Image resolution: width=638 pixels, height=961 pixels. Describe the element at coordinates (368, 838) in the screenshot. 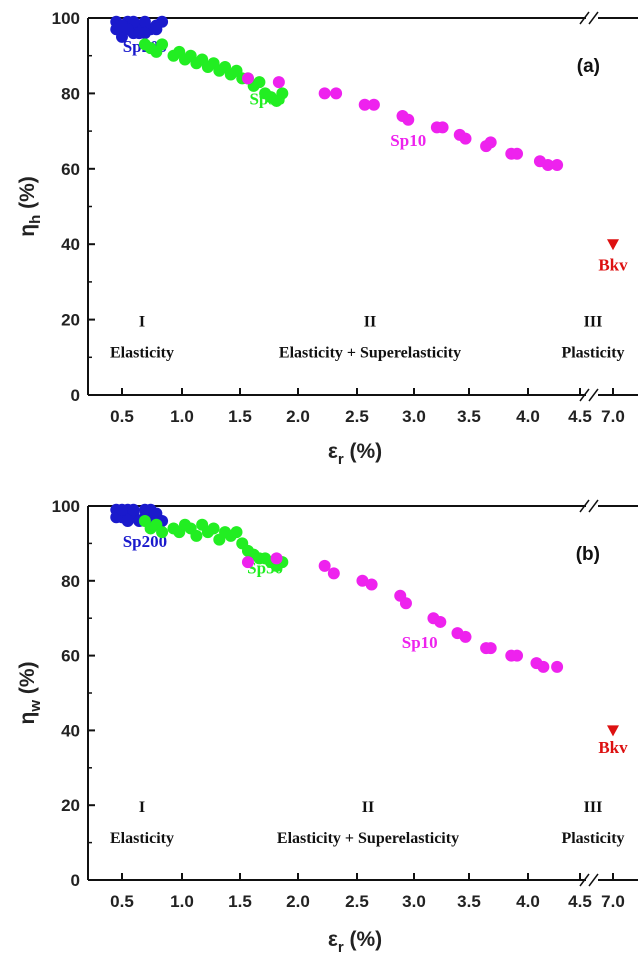

I see `region-name: Elasticity + Superelasticity` at that location.